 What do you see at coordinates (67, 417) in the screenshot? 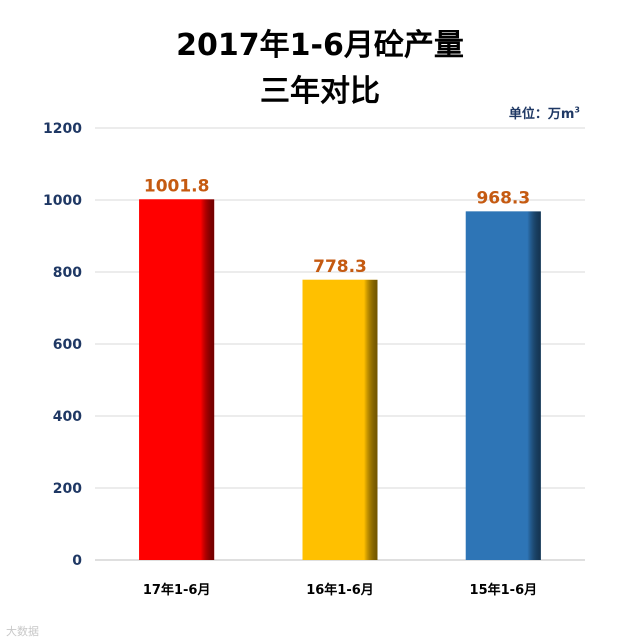
I see `y-tick-label: 400` at bounding box center [67, 417].